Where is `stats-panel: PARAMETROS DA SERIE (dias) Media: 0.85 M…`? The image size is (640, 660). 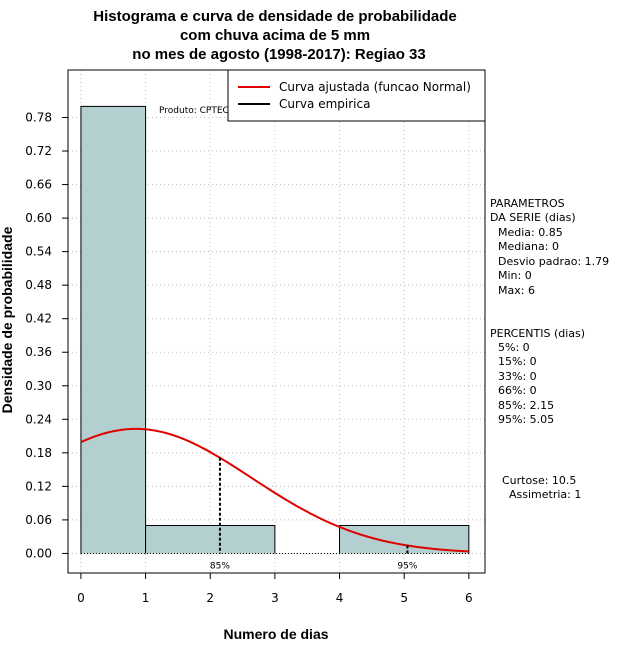
stats-panel: PARAMETROS DA SERIE (dias) Media: 0.85 M… is located at coordinates (549, 349).